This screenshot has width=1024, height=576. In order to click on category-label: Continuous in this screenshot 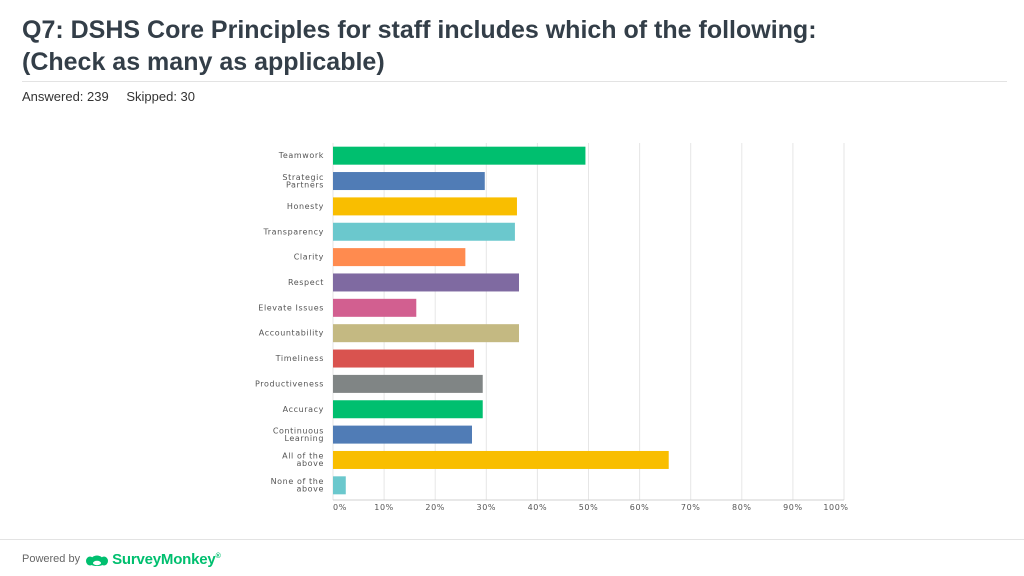, I will do `click(298, 430)`.